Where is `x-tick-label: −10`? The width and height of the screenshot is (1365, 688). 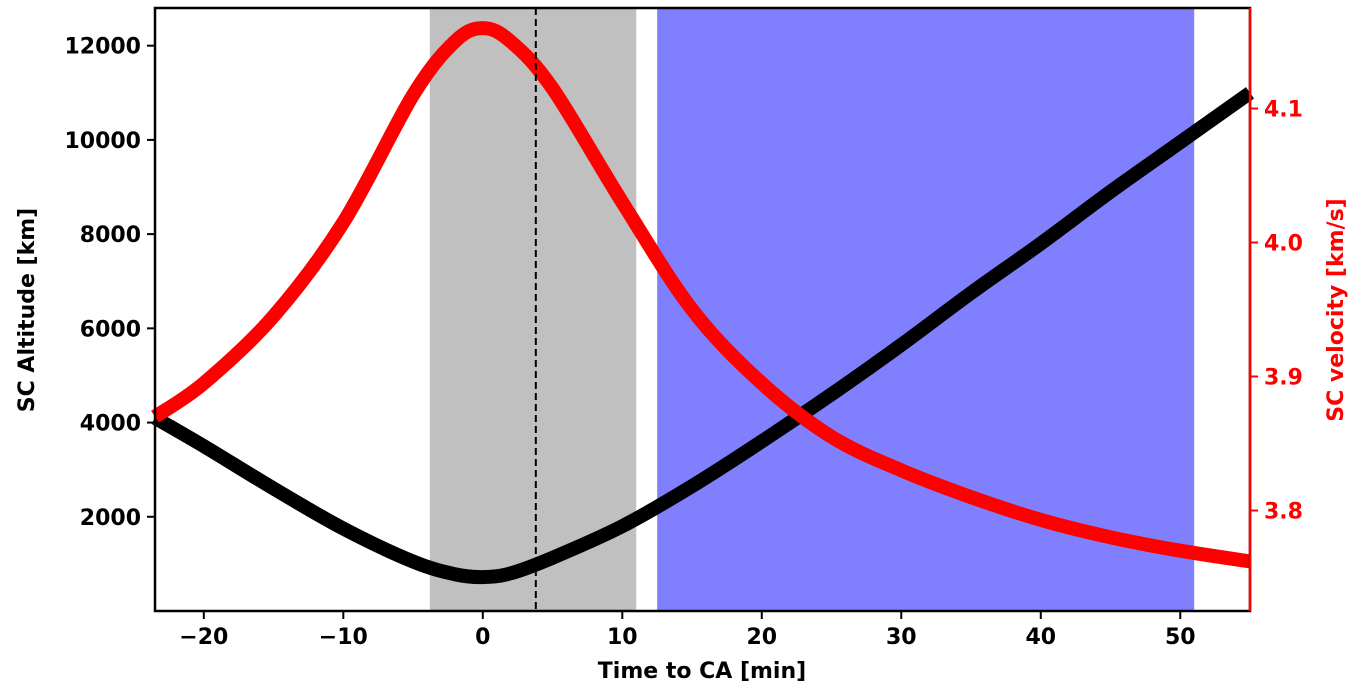 x-tick-label: −10 is located at coordinates (343, 637).